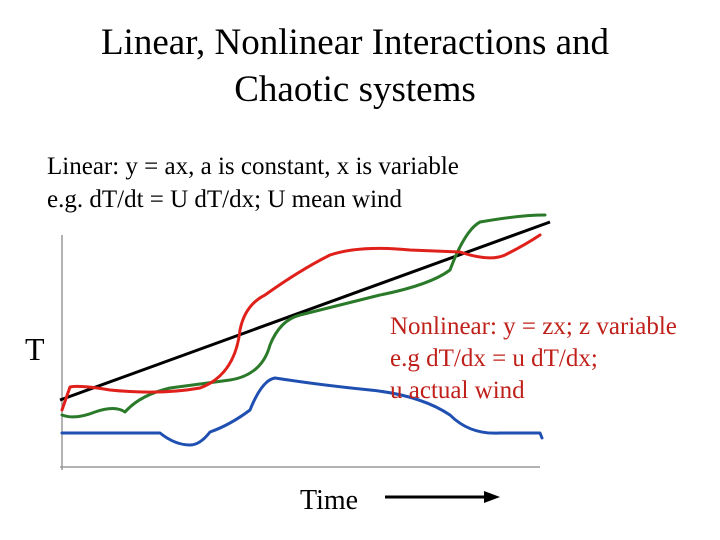 This screenshot has width=720, height=540. What do you see at coordinates (355, 42) in the screenshot?
I see `title-line: Linear, Nonlinear Interactions and` at bounding box center [355, 42].